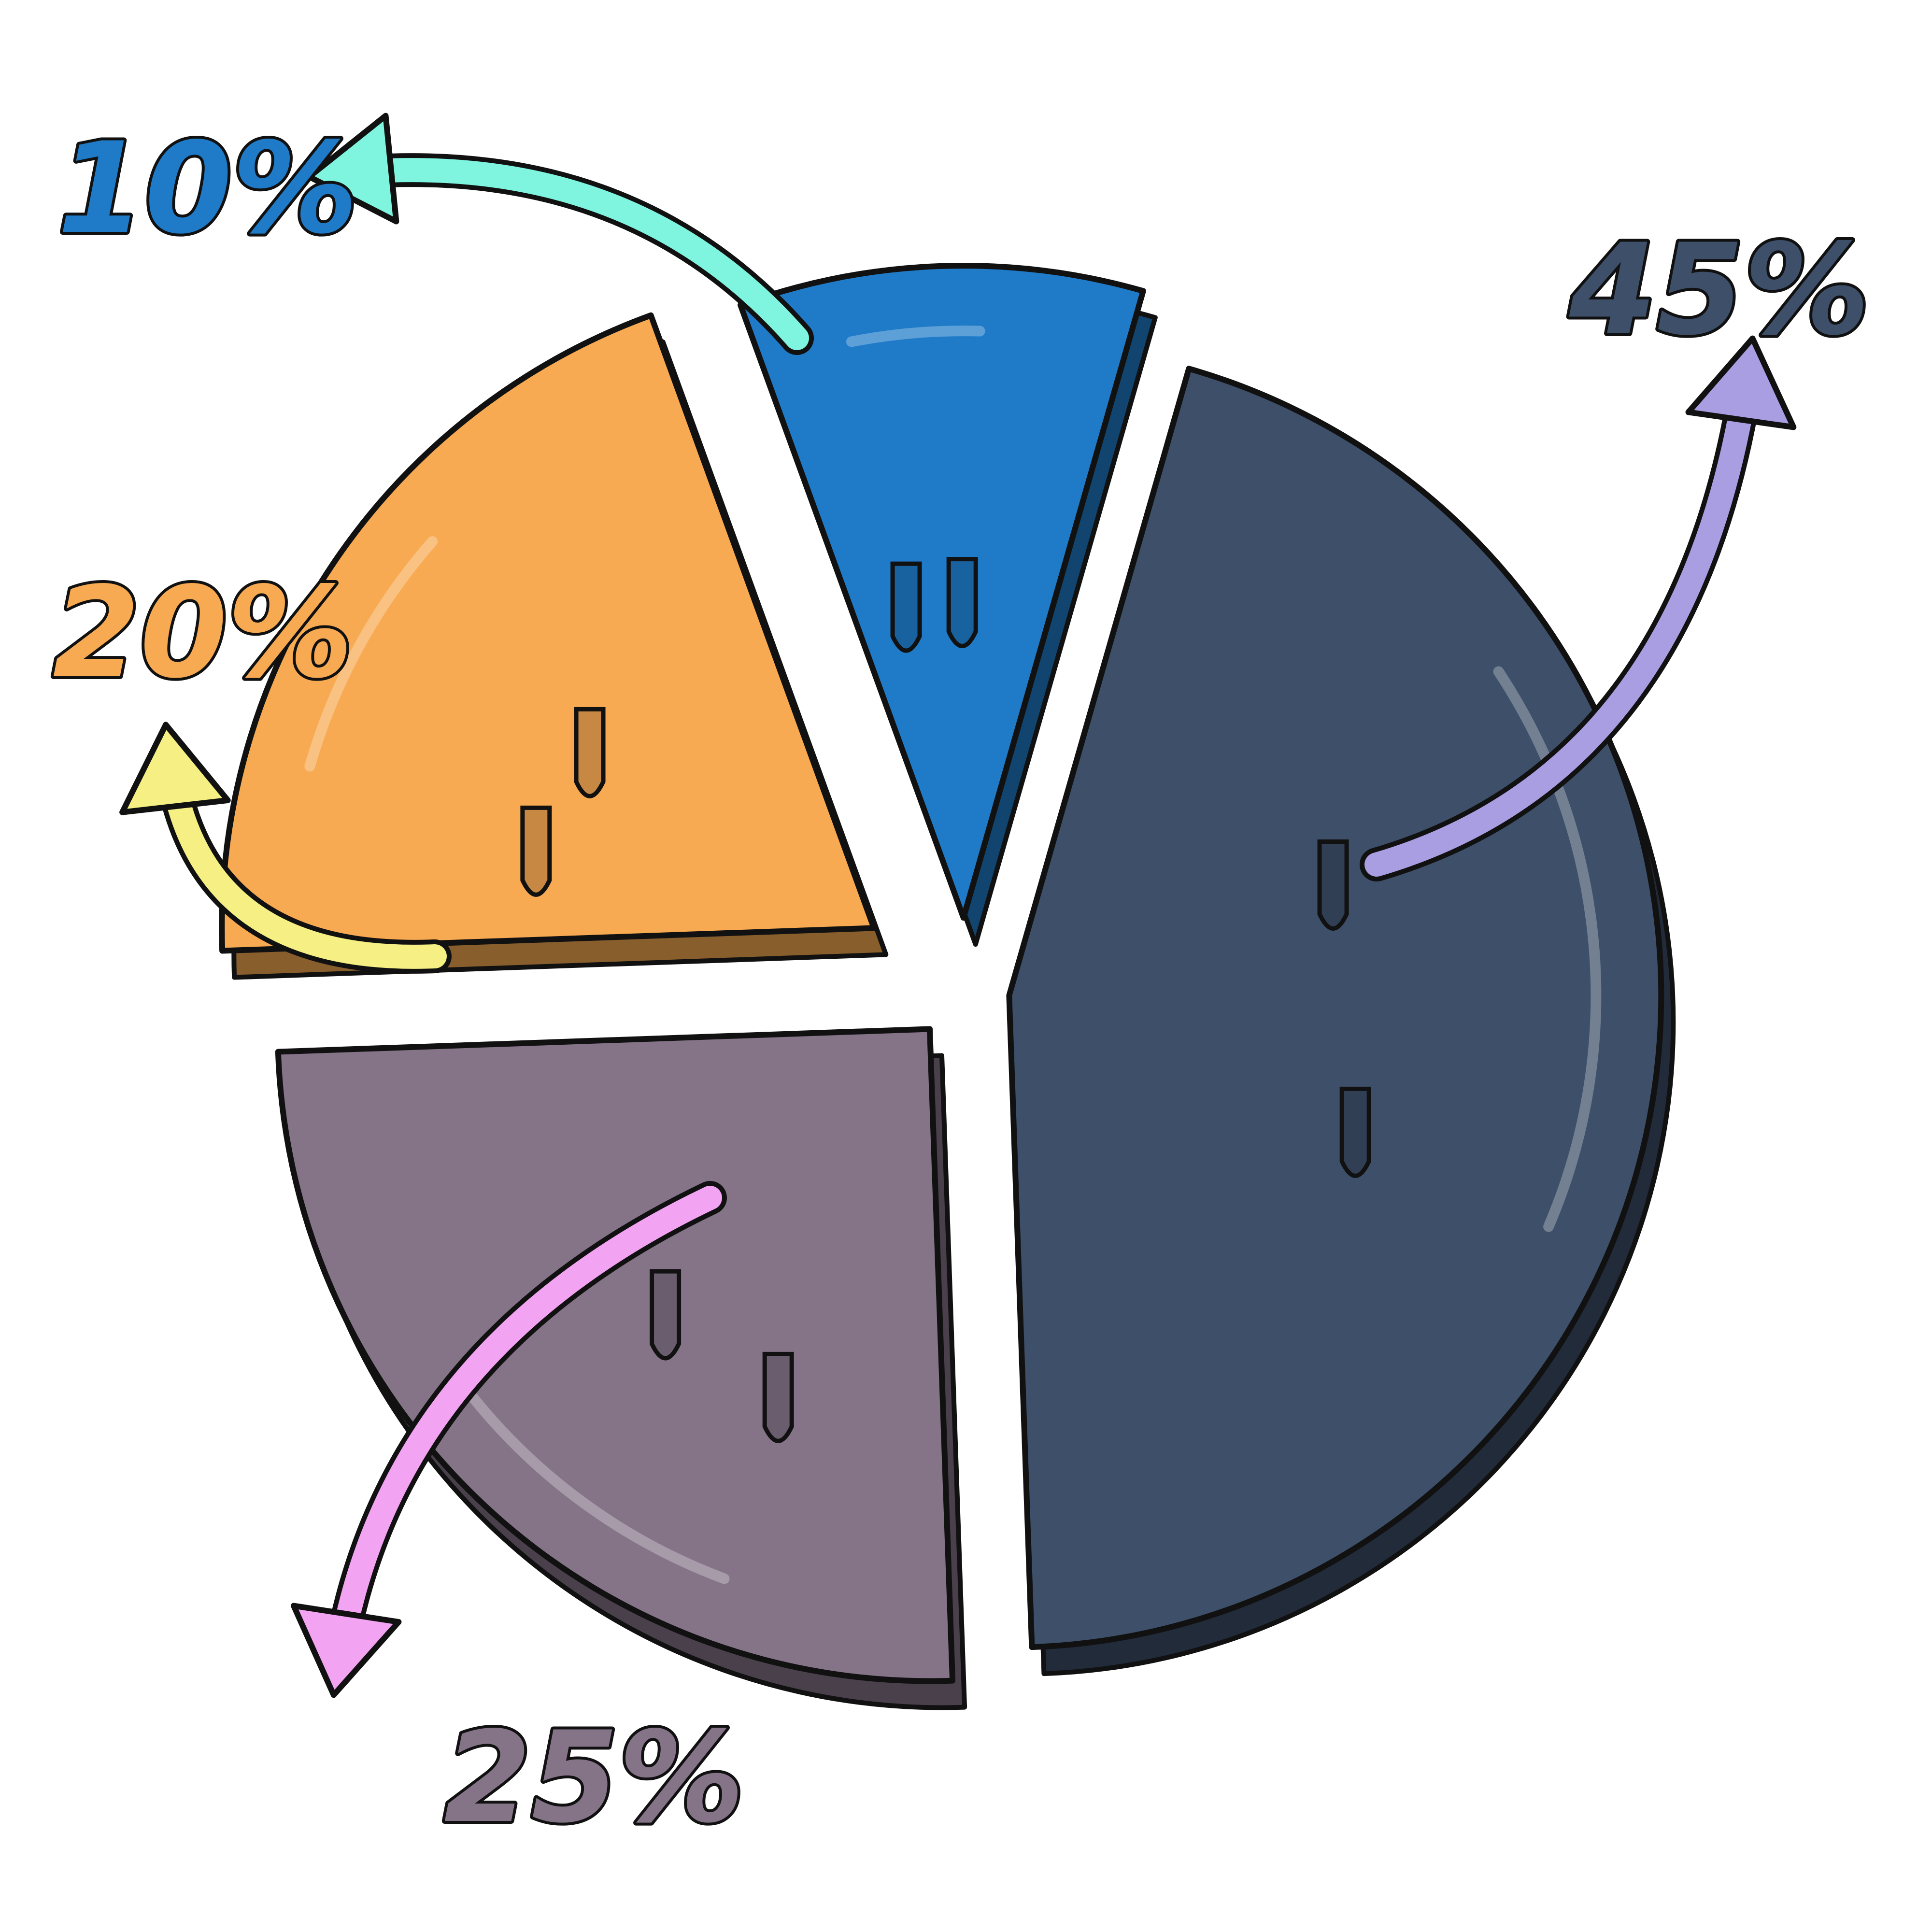 The width and height of the screenshot is (1932, 1932). What do you see at coordinates (594, 1778) in the screenshot?
I see `slice-label-25: 25%` at bounding box center [594, 1778].